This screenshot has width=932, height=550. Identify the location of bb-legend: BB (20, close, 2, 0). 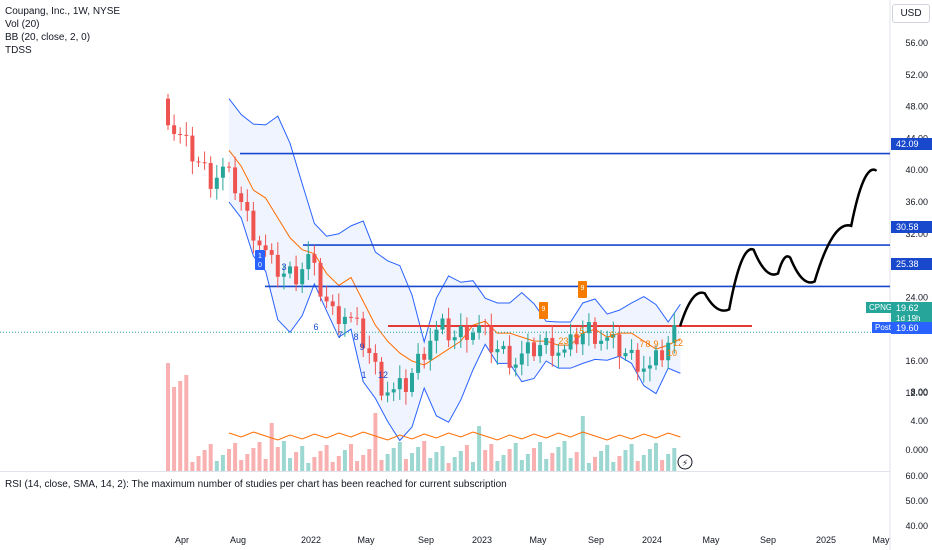
(48, 37).